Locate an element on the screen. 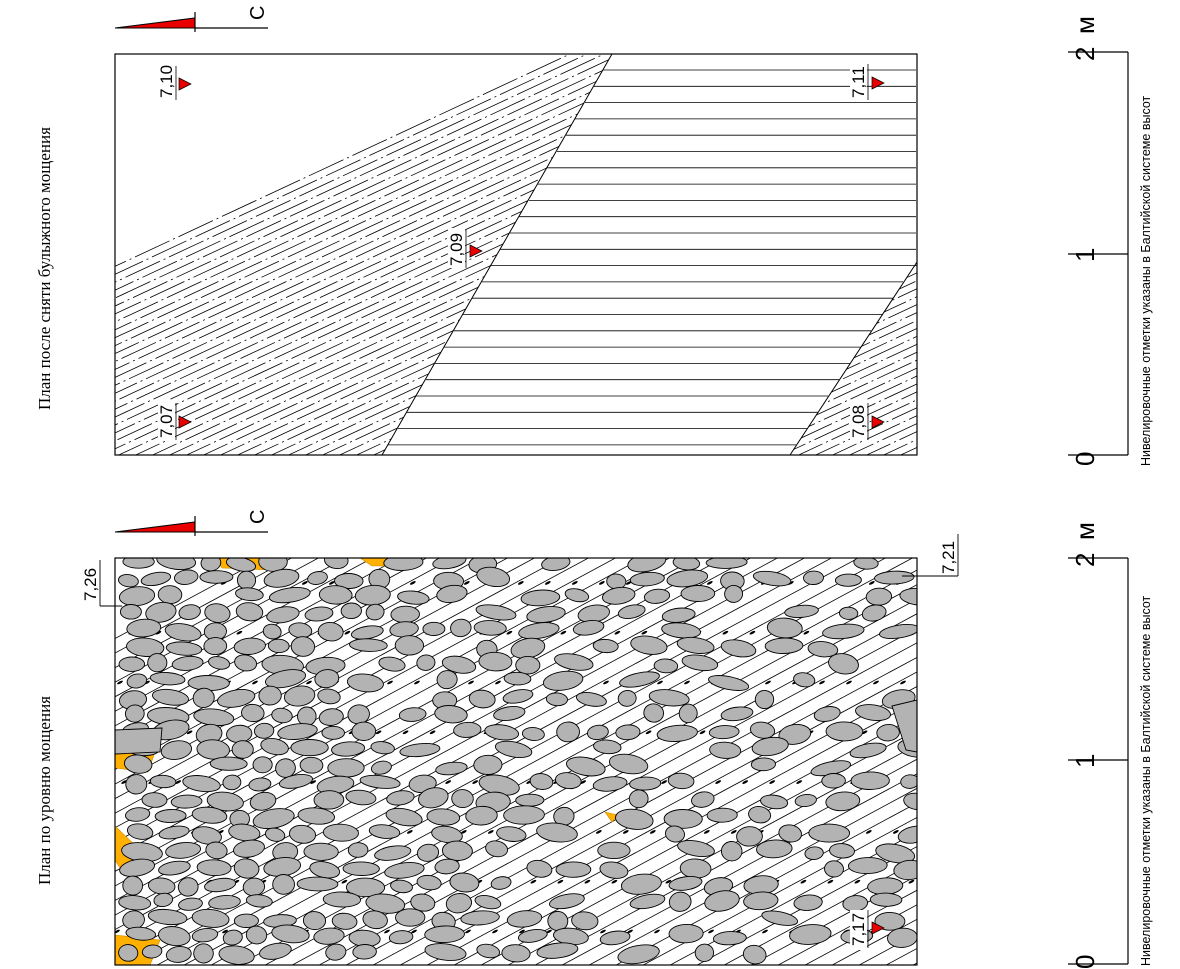  plan-title: План после сняти булыжного мощения is located at coordinates (44, 268).